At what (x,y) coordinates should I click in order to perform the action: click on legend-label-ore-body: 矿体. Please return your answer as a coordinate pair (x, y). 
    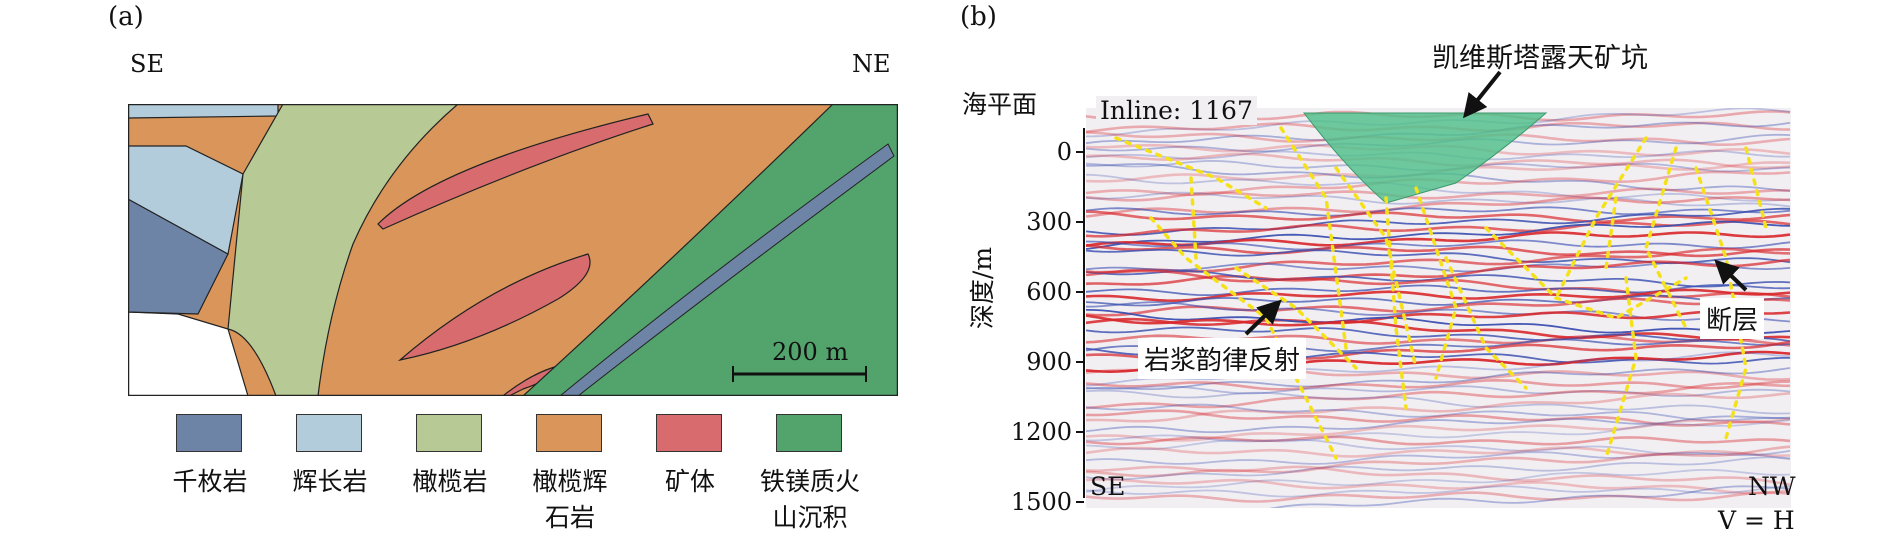
    Looking at the image, I should click on (689, 481).